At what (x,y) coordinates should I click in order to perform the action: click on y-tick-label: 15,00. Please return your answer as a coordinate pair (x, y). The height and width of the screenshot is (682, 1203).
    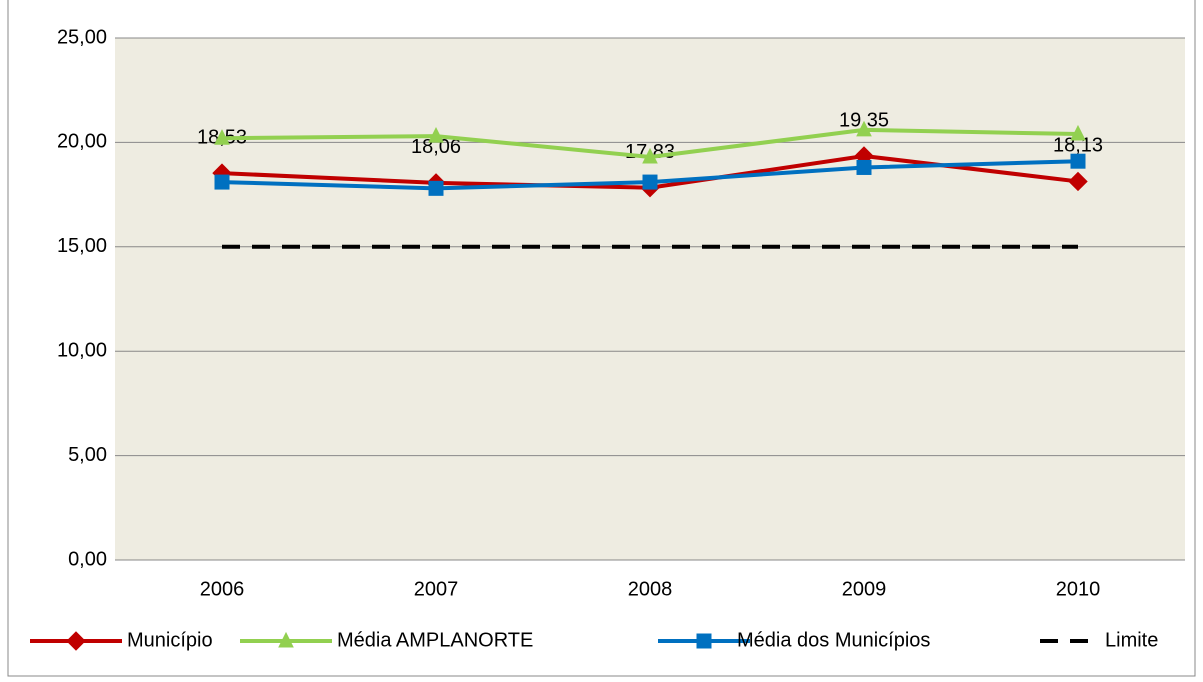
    Looking at the image, I should click on (82, 246).